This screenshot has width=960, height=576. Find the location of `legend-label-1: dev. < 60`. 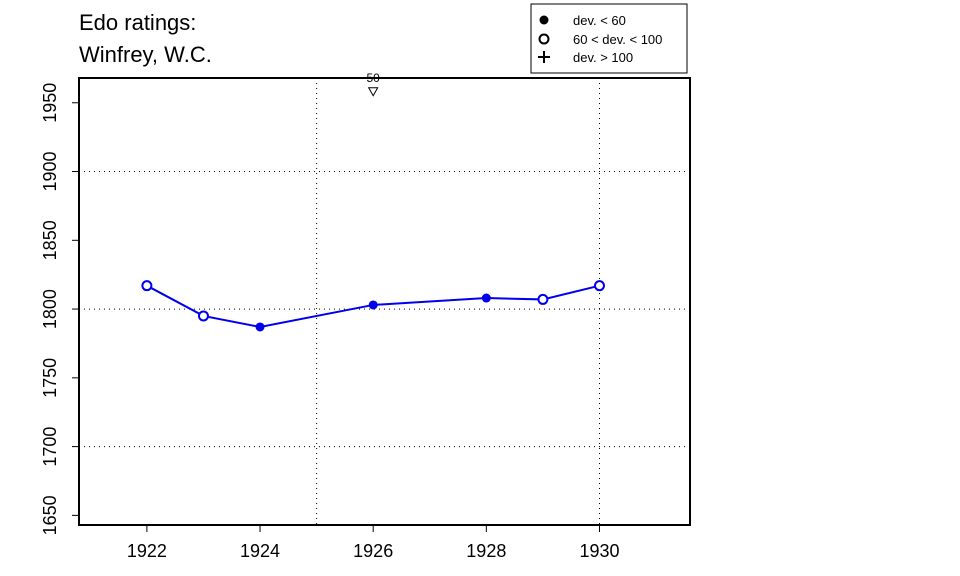

legend-label-1: dev. < 60 is located at coordinates (599, 20).